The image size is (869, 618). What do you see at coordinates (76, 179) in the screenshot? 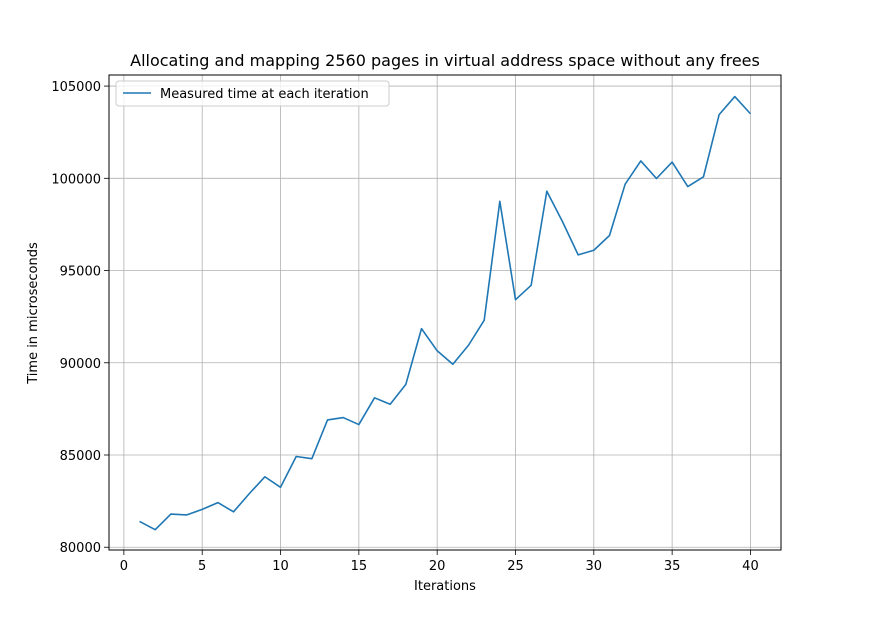
I see `y-tick-label: 100000` at bounding box center [76, 179].